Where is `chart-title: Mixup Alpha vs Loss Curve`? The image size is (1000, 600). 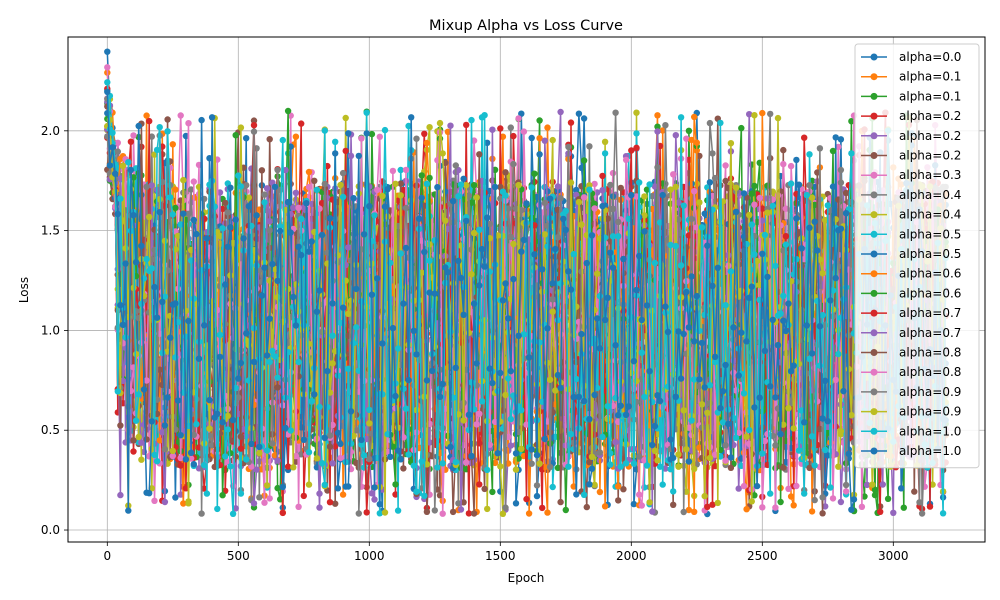
chart-title: Mixup Alpha vs Loss Curve is located at coordinates (526, 26).